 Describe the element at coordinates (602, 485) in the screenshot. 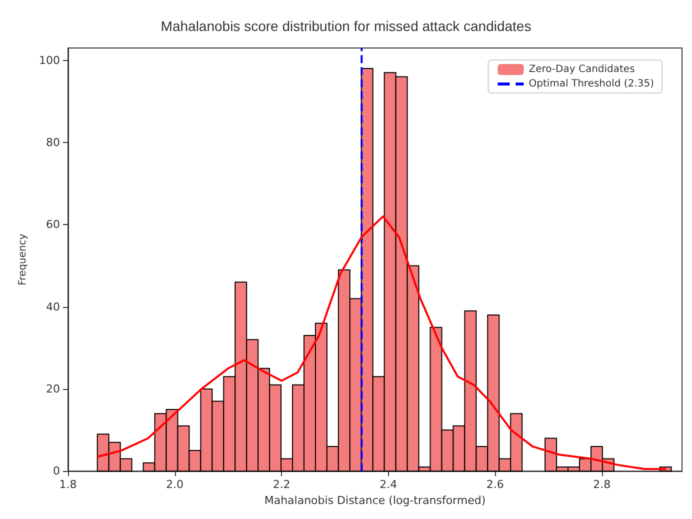

I see `x-tick-label: 2.8` at that location.